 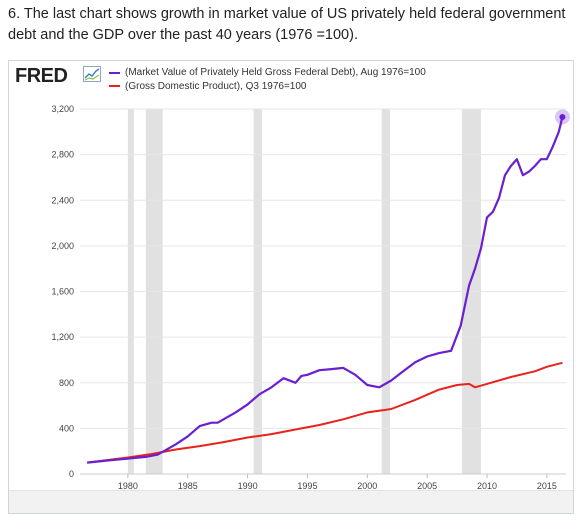 What do you see at coordinates (291, 501) in the screenshot?
I see `chart-footer-band` at bounding box center [291, 501].